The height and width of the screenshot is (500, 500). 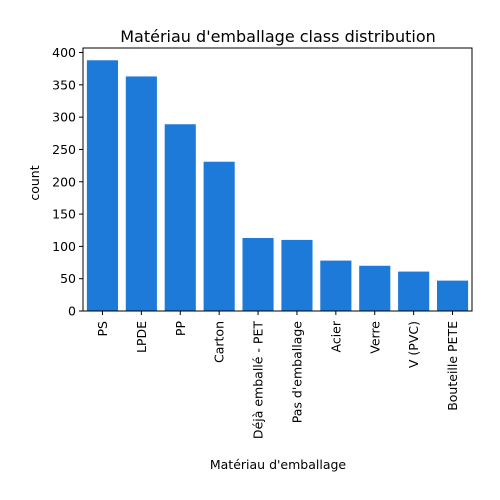 What do you see at coordinates (258, 380) in the screenshot?
I see `x-tick-label: Déjà emballé - PET` at bounding box center [258, 380].